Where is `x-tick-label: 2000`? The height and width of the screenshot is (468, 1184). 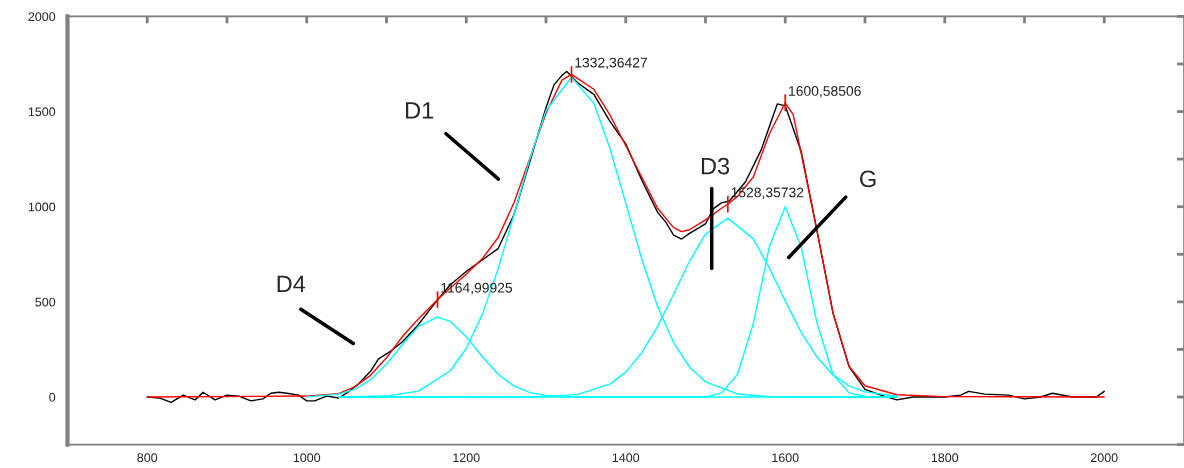 x-tick-label: 2000 is located at coordinates (1104, 458).